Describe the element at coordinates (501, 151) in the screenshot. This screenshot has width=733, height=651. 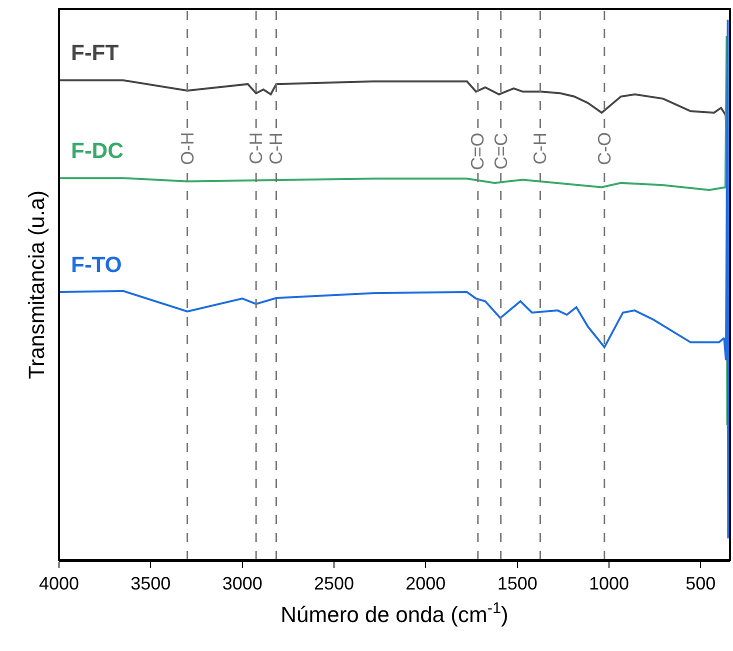
I see `ref-line-label: C=C` at that location.